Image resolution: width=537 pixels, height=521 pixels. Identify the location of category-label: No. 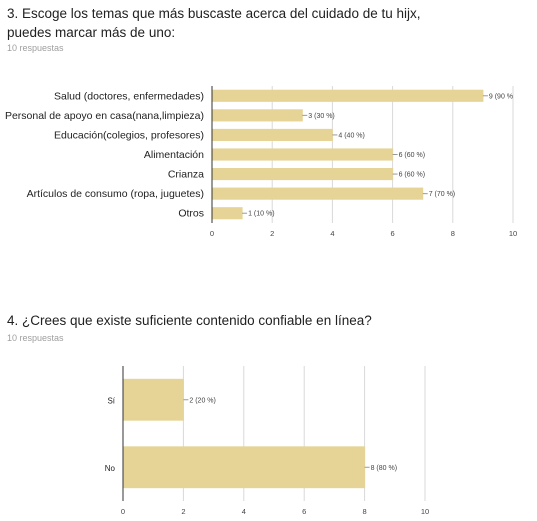
(110, 468).